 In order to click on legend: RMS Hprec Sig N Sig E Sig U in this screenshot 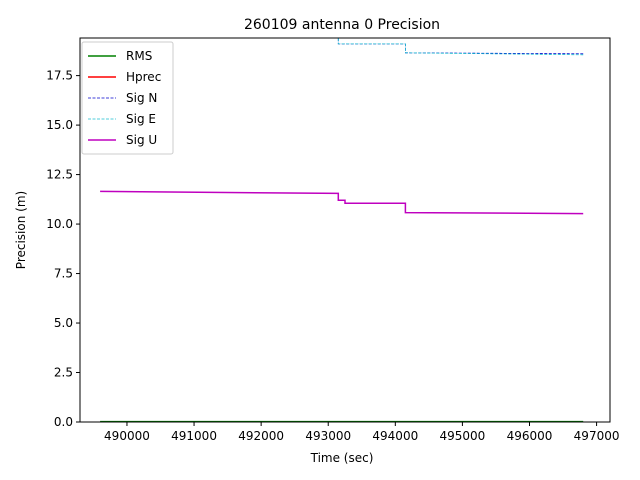, I will do `click(127, 98)`.